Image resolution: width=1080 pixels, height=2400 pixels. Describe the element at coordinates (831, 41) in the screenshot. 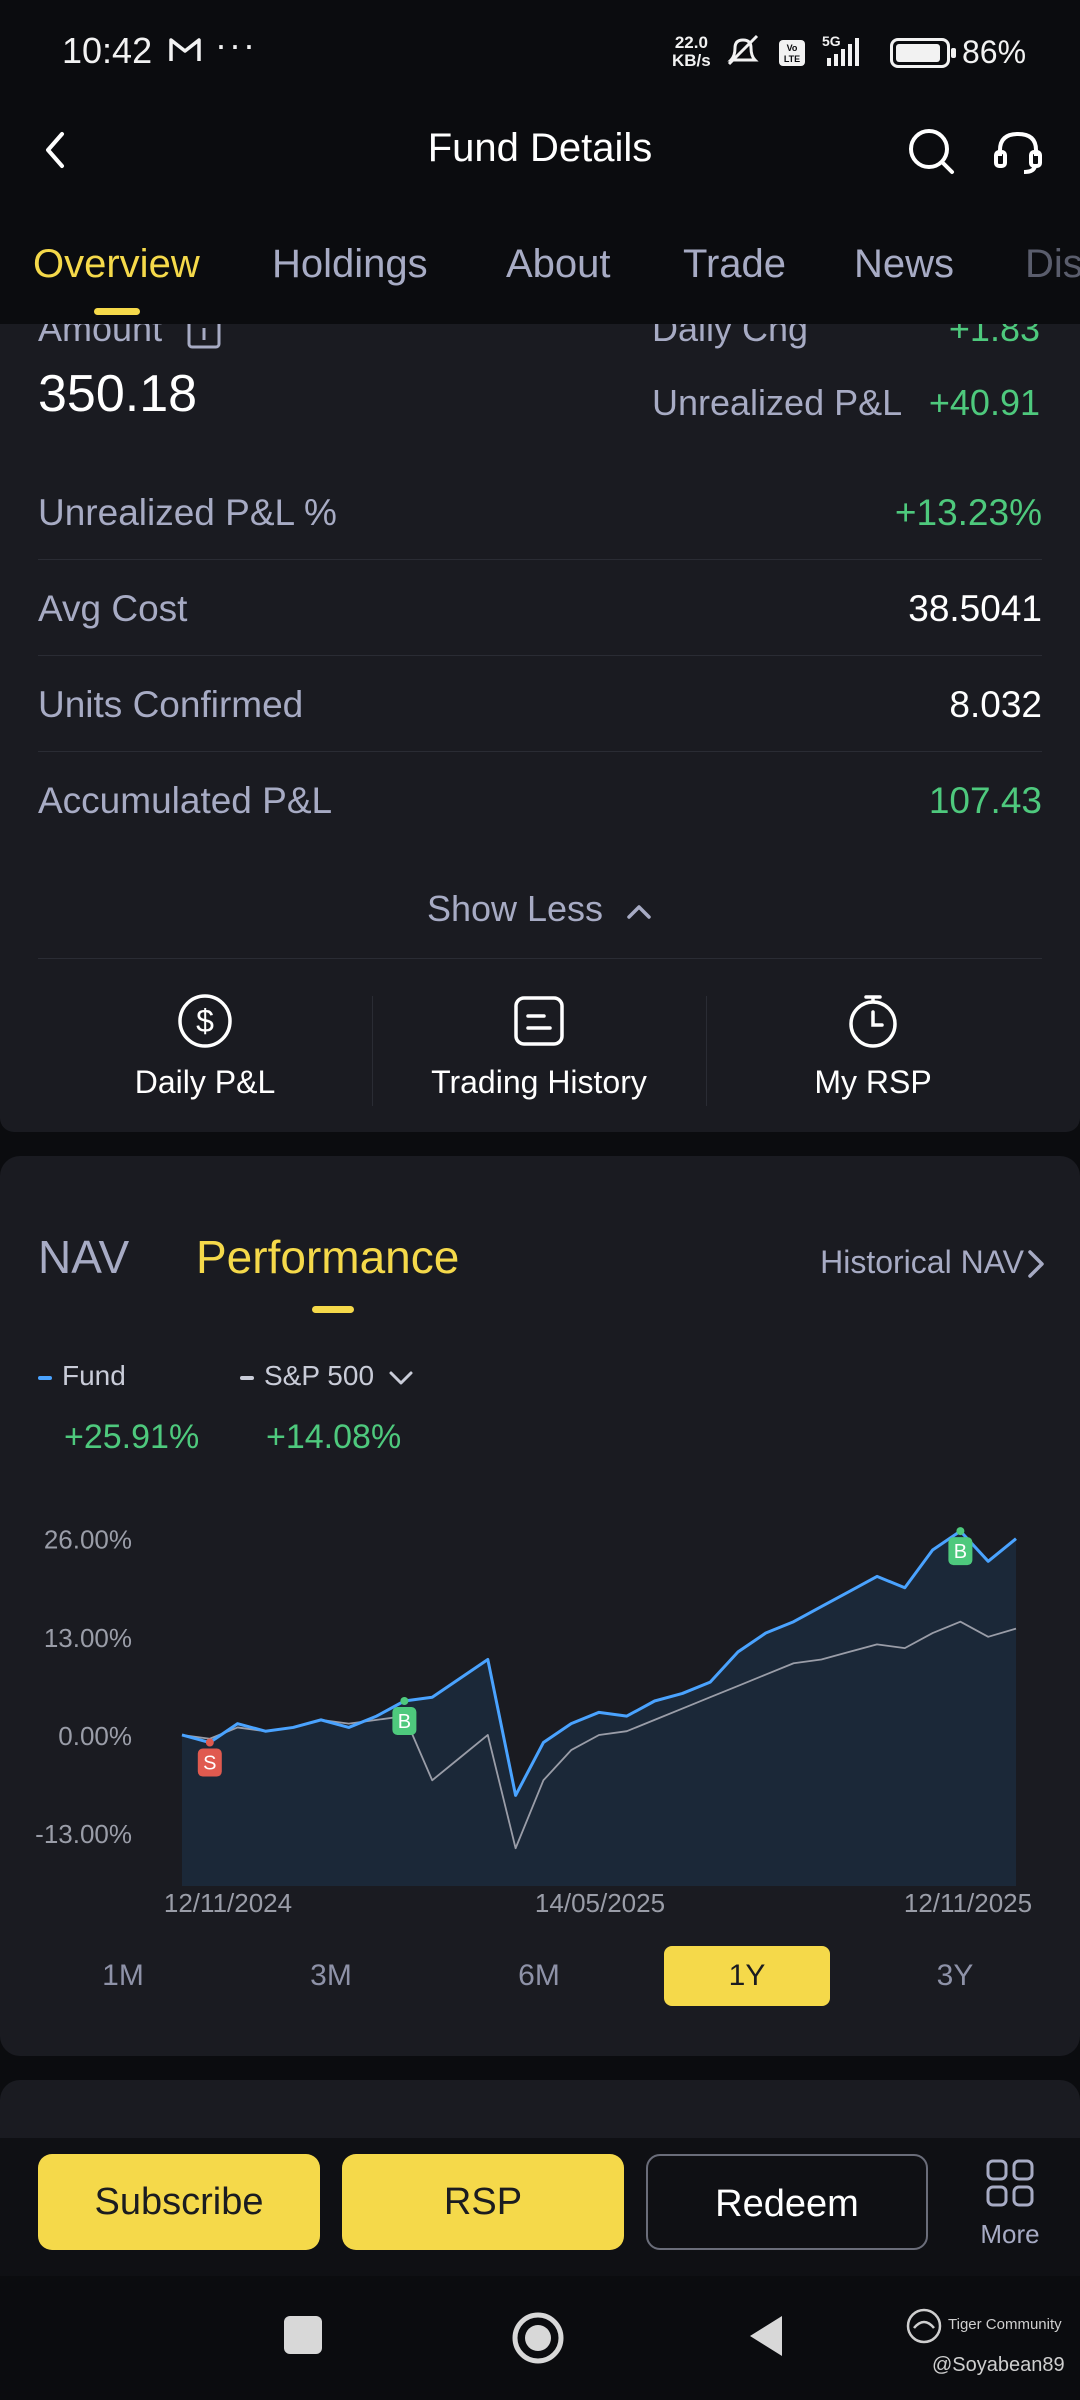

I see `svg-text: 5G` at that location.